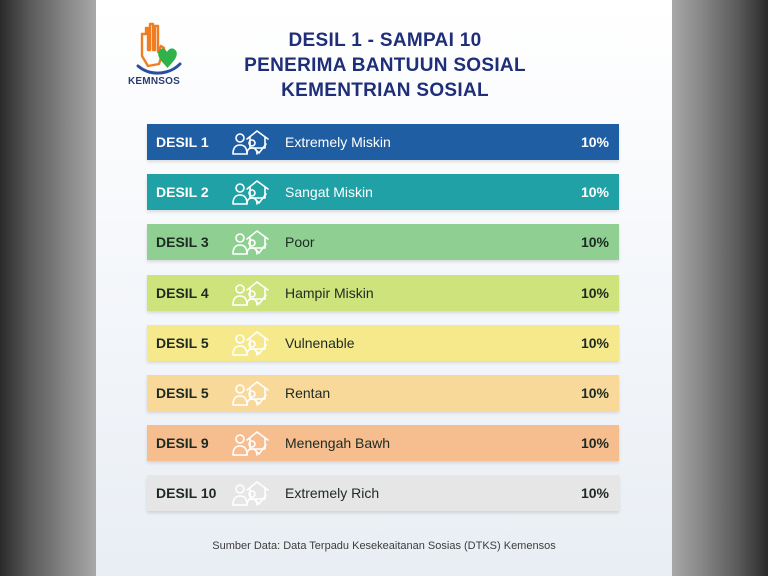 Image resolution: width=768 pixels, height=576 pixels. I want to click on decile-row: DESIL 5 Rentan 10%, so click(383, 393).